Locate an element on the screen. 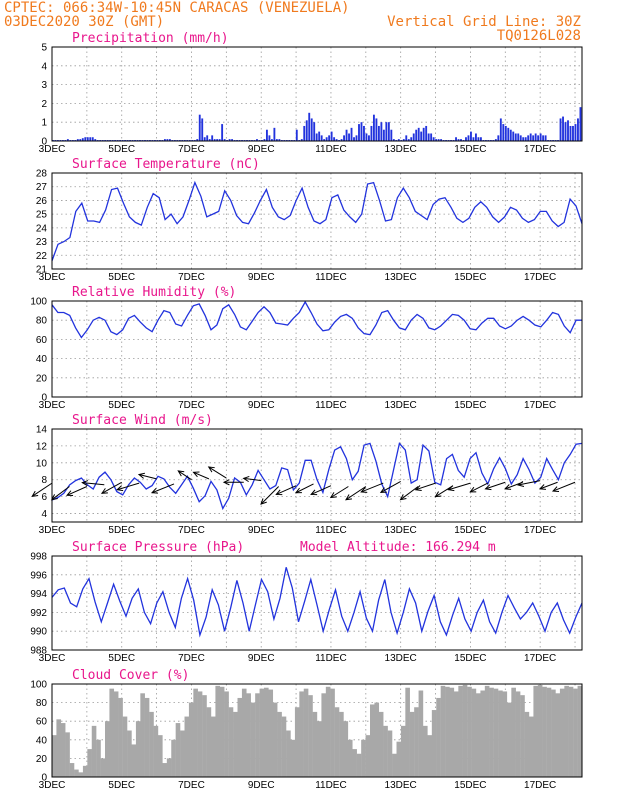 The width and height of the screenshot is (618, 800). surface-pressure-hpa-xtick-label: 7DEC is located at coordinates (191, 658).